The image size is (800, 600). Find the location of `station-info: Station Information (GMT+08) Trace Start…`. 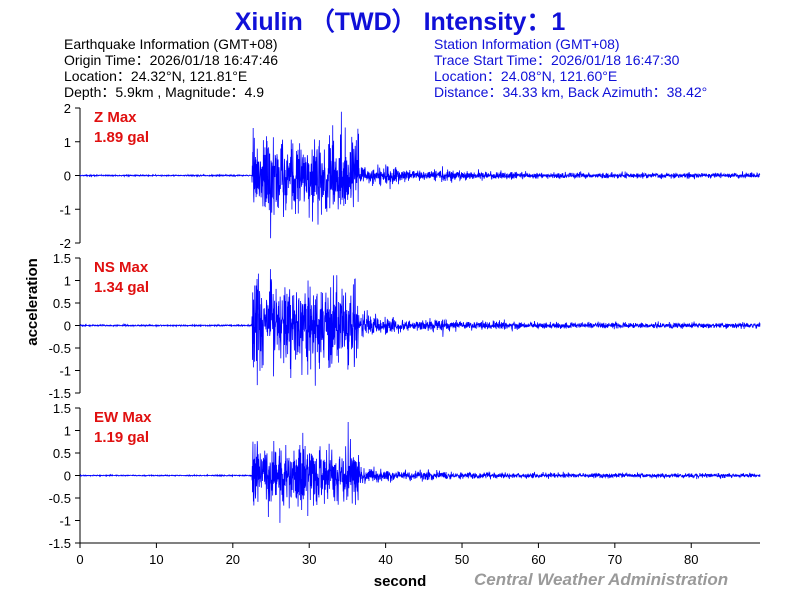

station-info: Station Information (GMT+08) Trace Start… is located at coordinates (570, 68).